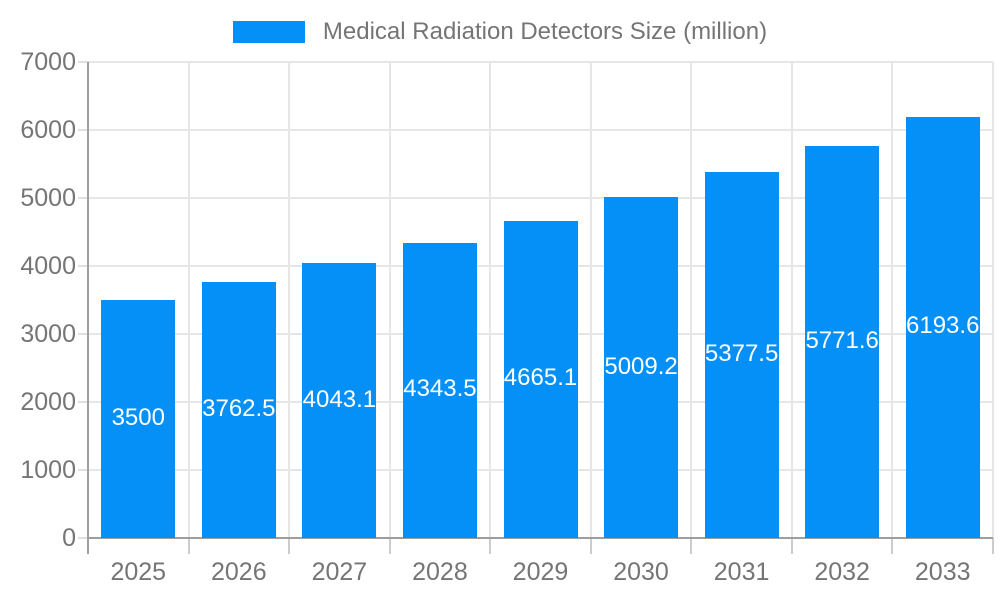 This screenshot has height=600, width=1000. What do you see at coordinates (48, 198) in the screenshot?
I see `y-axis-label: 5000` at bounding box center [48, 198].